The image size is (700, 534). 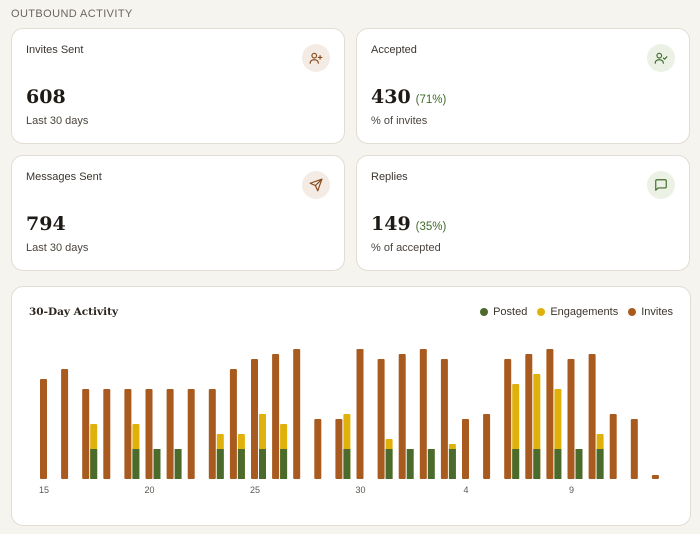 I want to click on legend-engagements: Engagements, so click(x=577, y=312).